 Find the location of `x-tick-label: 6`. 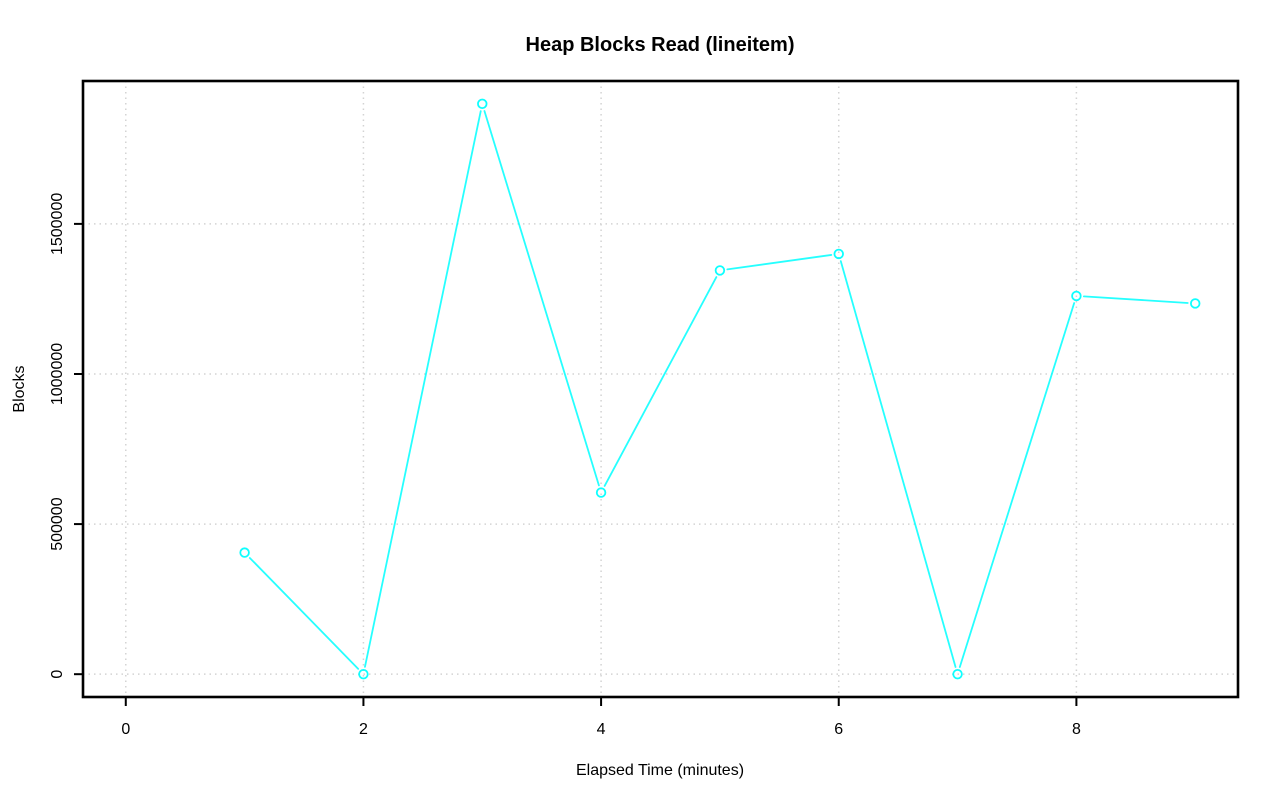

x-tick-label: 6 is located at coordinates (838, 729).